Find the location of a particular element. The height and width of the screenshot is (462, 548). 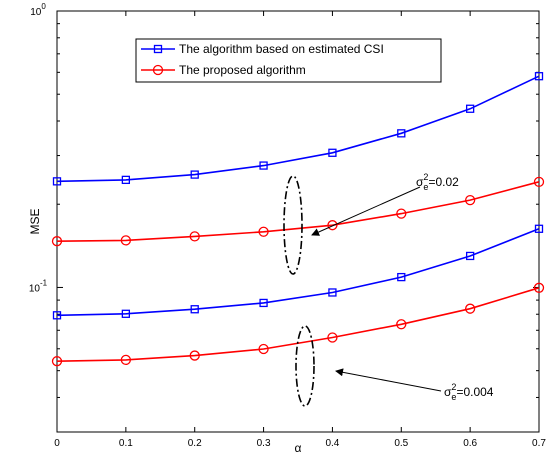

x-tick-label: 0.6 is located at coordinates (470, 443).